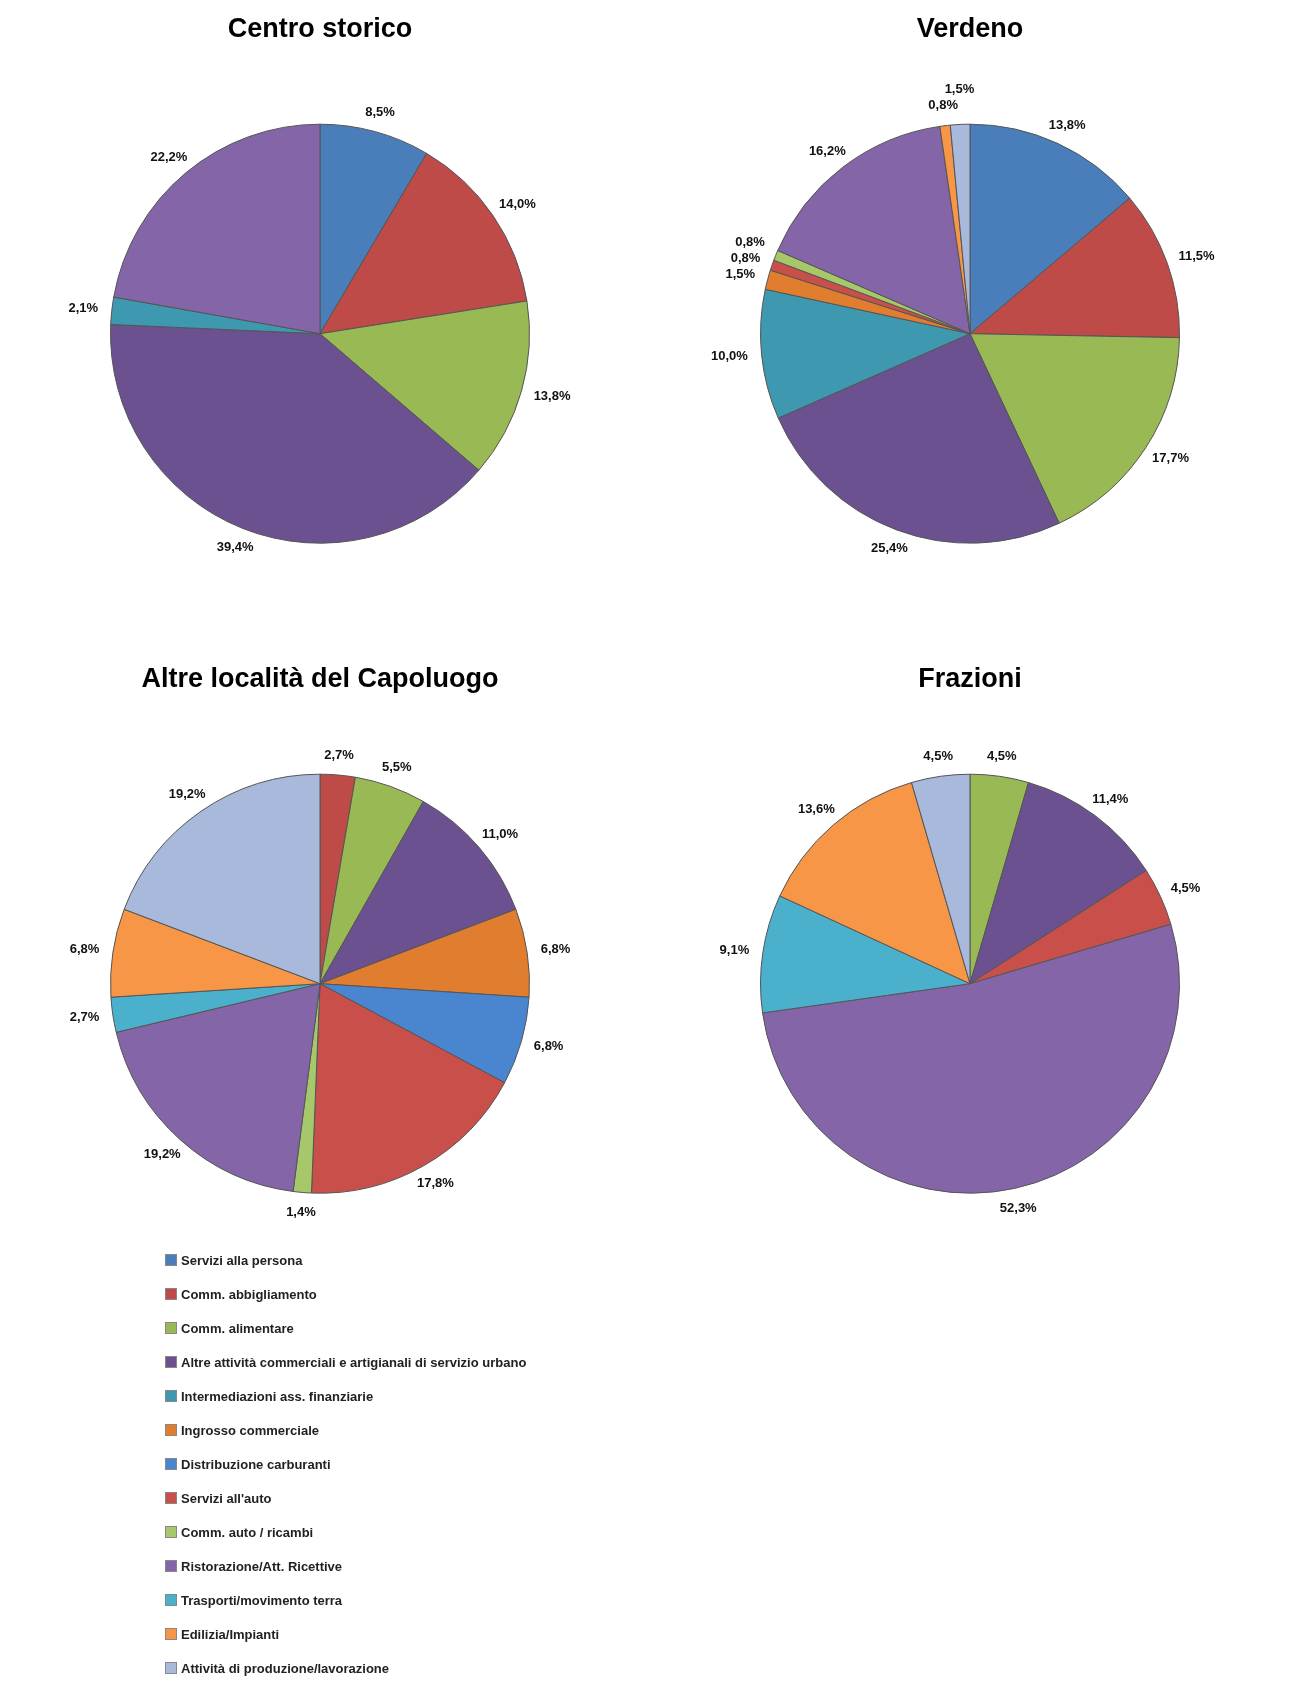 This screenshot has height=1695, width=1295. Describe the element at coordinates (1018, 1207) in the screenshot. I see `data-label: 52,3%` at that location.